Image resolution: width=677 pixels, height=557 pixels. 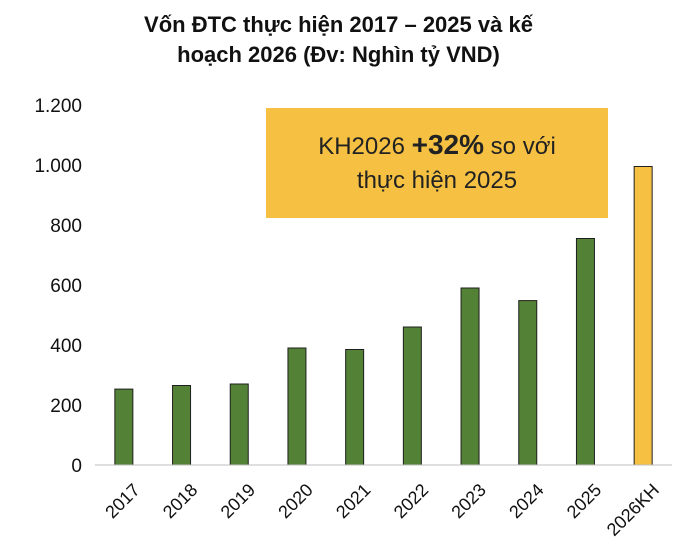 I want to click on x-tick-label: 2017, so click(x=122, y=501).